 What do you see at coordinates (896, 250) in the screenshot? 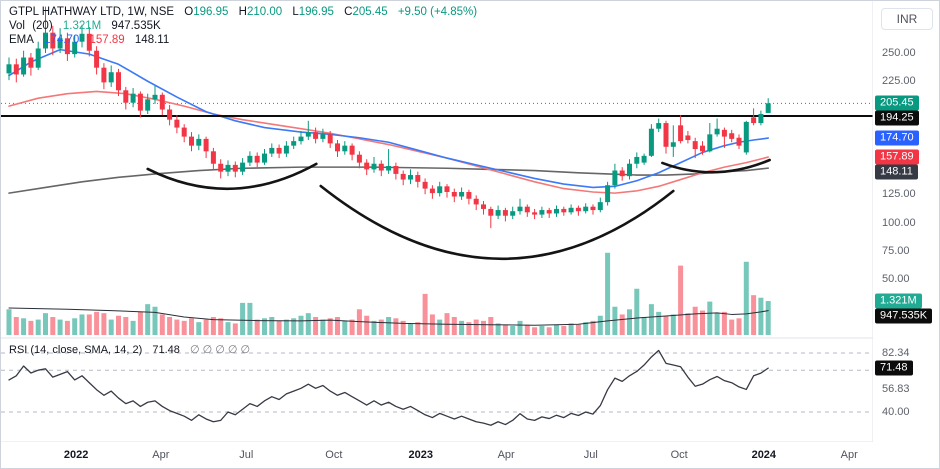
I see `axis-tick-label: 75.00` at bounding box center [896, 250].